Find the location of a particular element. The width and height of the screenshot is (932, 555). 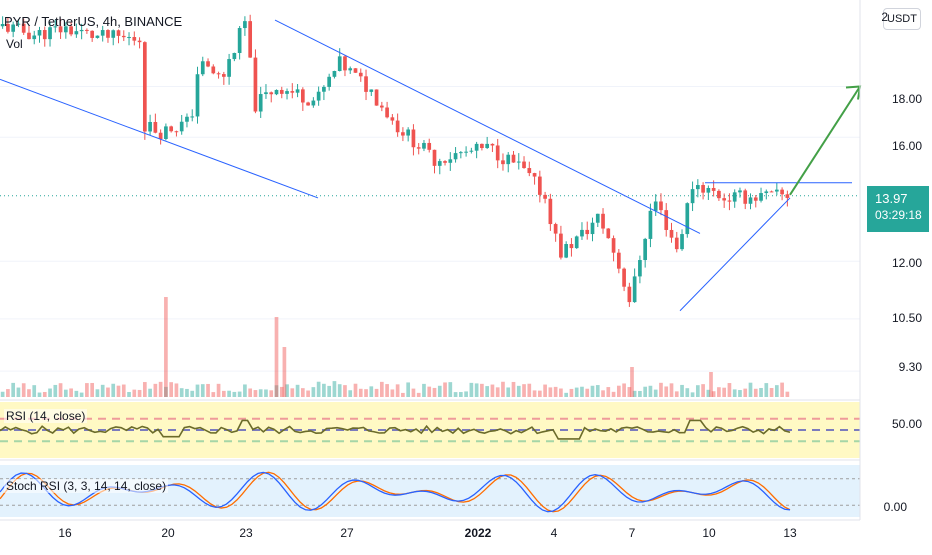

projection-arrow is located at coordinates (825, 140).